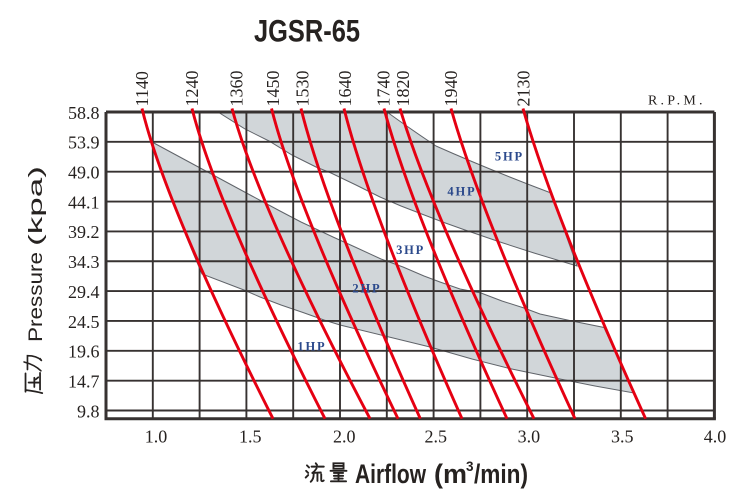 The height and width of the screenshot is (503, 750). What do you see at coordinates (36, 206) in the screenshot?
I see `svg-text: (kpa)` at bounding box center [36, 206].